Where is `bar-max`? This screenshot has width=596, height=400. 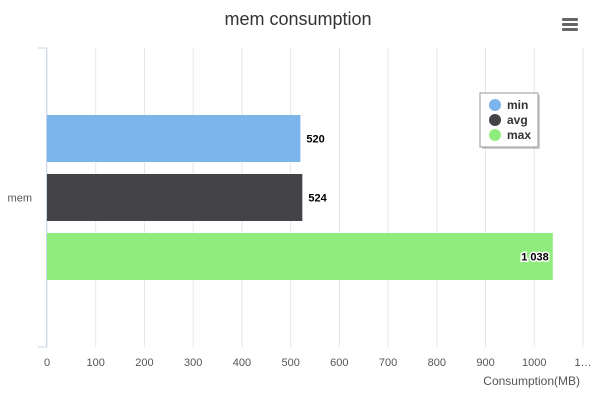
bar-max is located at coordinates (300, 256).